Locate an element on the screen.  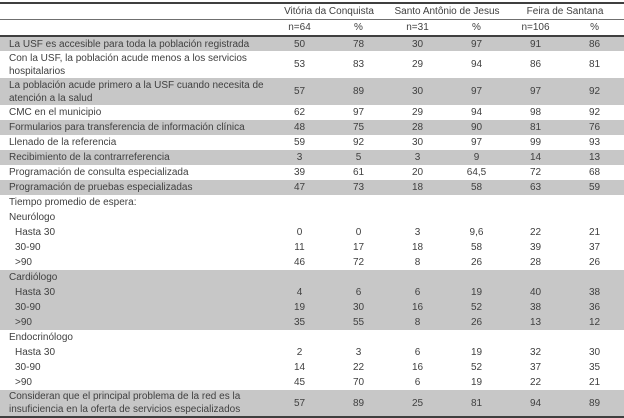
row-value: 26 is located at coordinates (477, 322).